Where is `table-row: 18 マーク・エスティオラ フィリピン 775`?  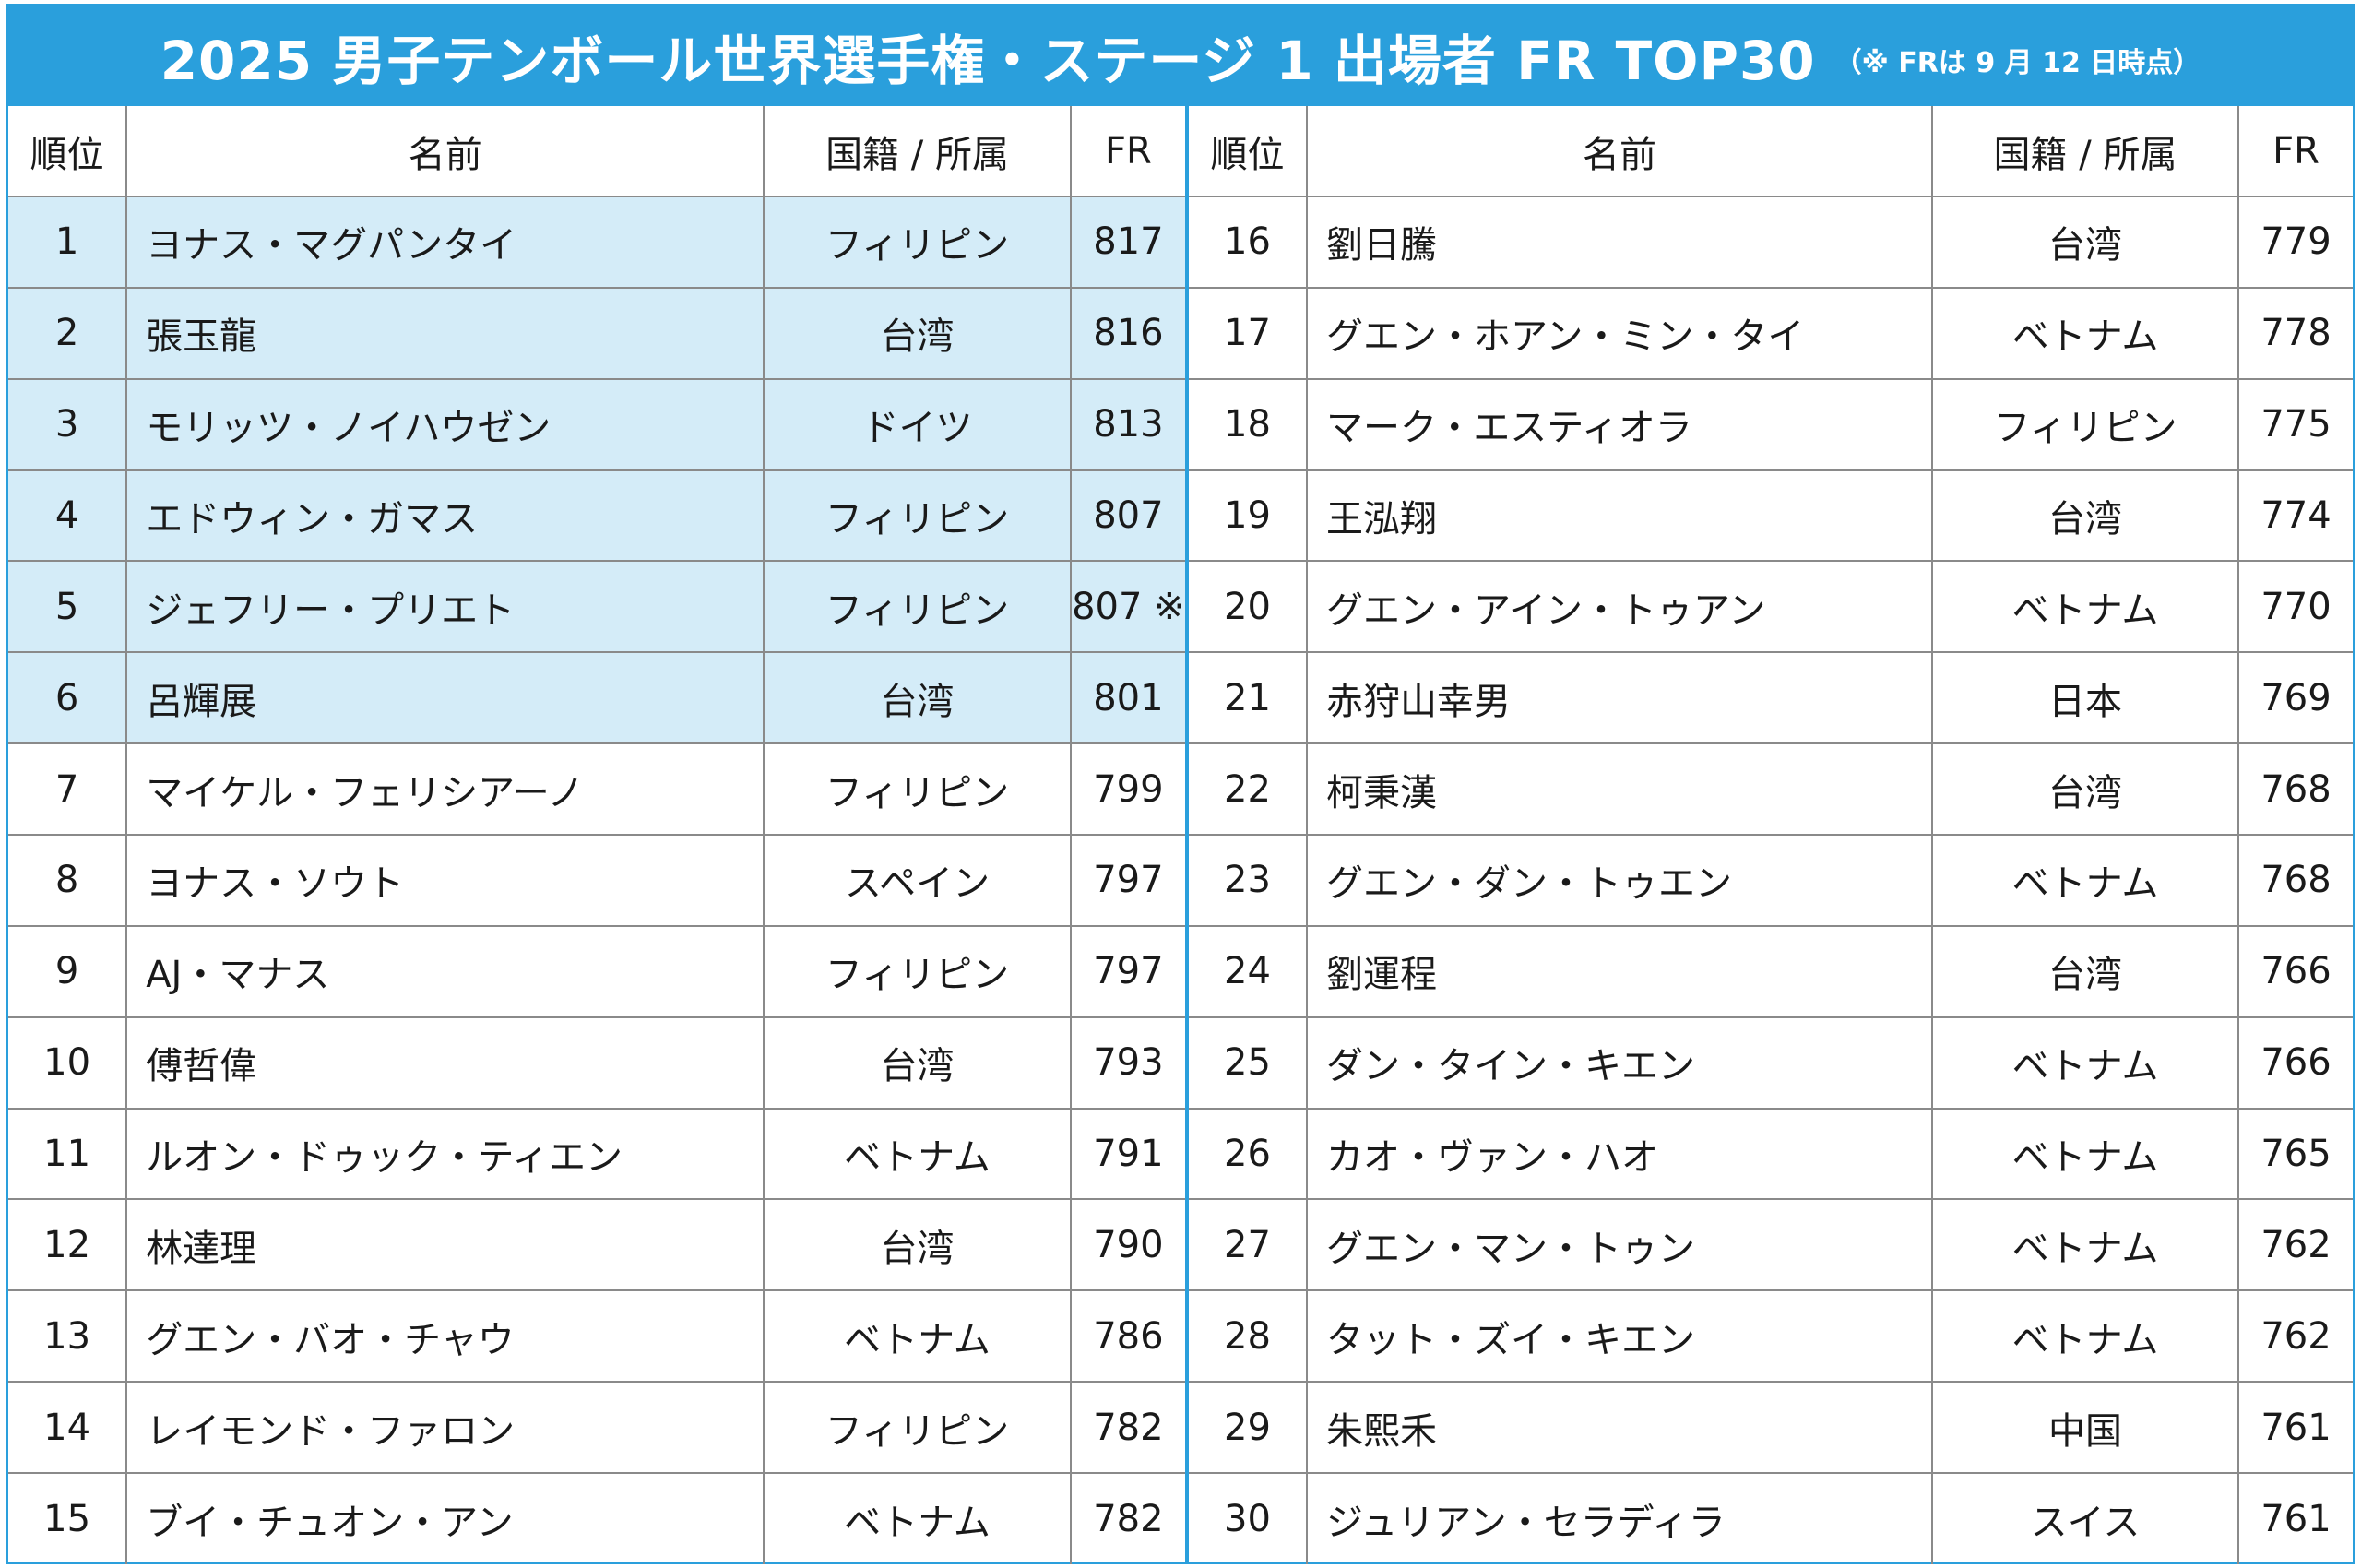
table-row: 18 マーク・エスティオラ フィリピン 775 is located at coordinates (1771, 424).